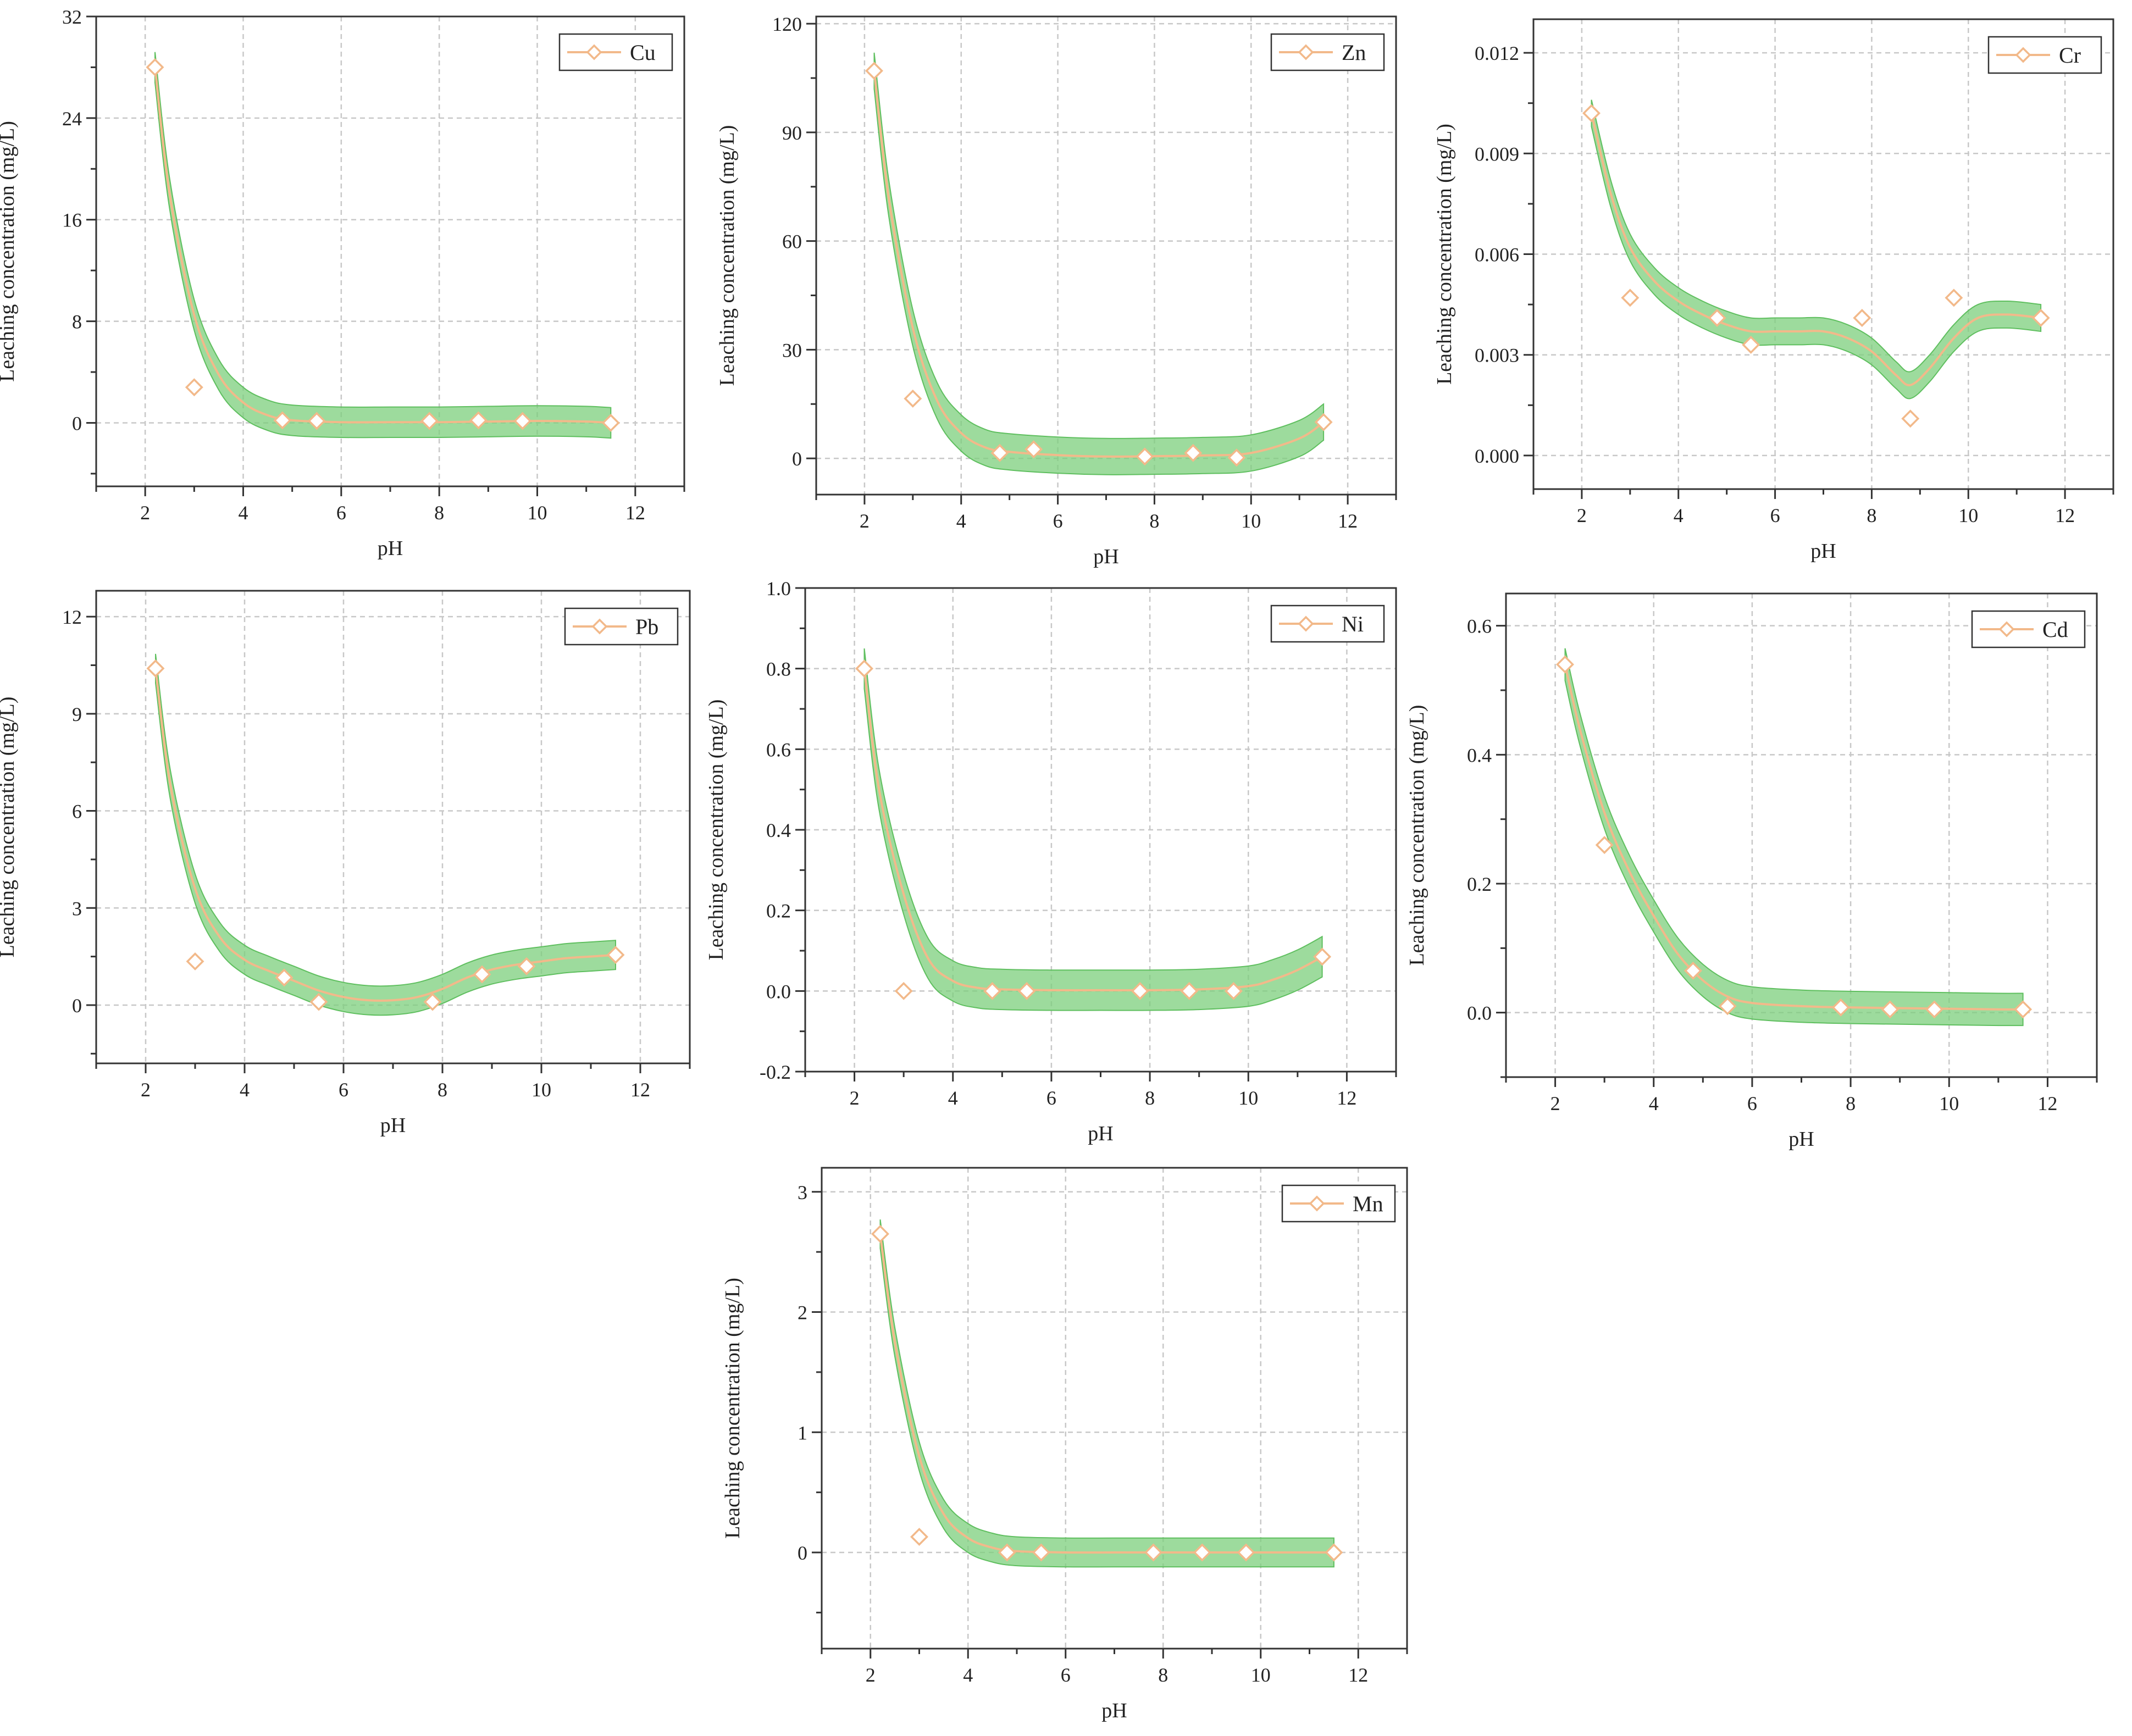  Describe the element at coordinates (77, 1006) in the screenshot. I see `y-tick-label-pb-0: 0` at that location.